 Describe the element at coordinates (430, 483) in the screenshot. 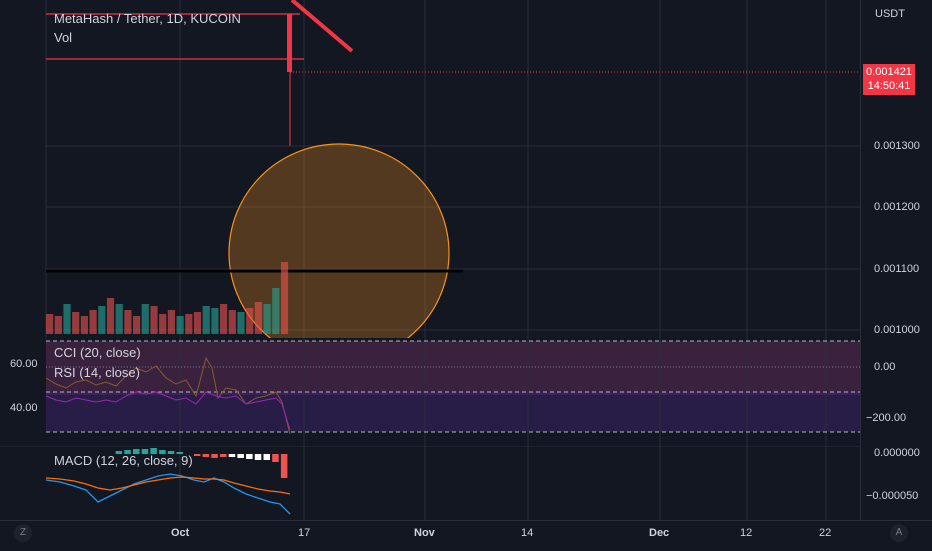

I see `macd-pane` at that location.